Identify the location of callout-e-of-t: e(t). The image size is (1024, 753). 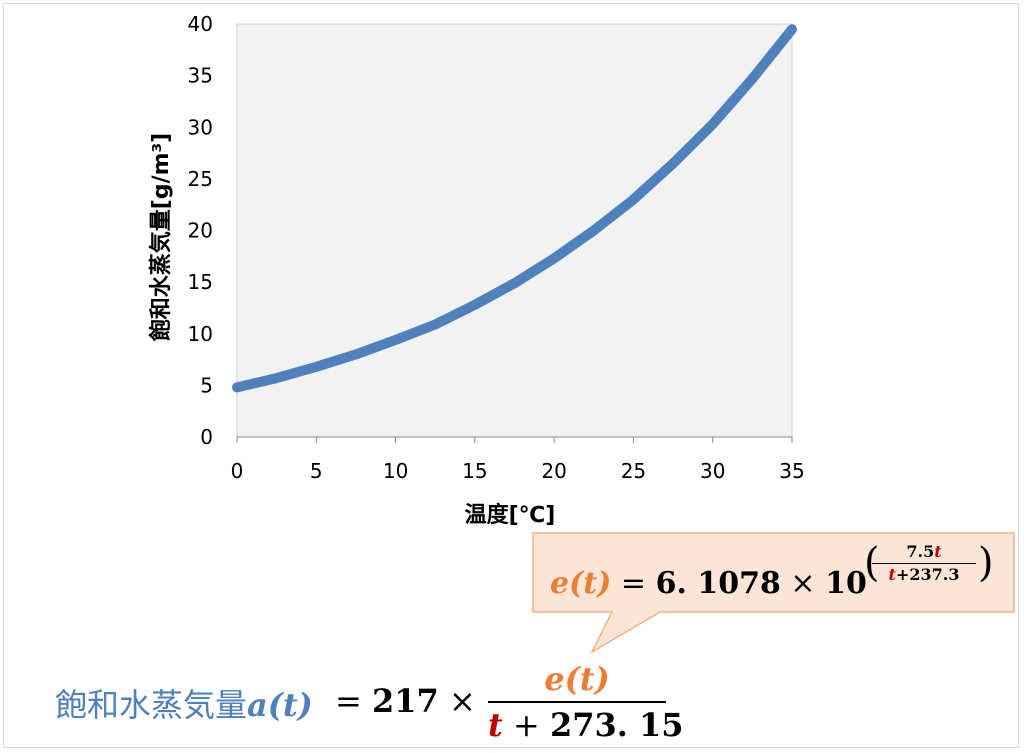
(581, 583).